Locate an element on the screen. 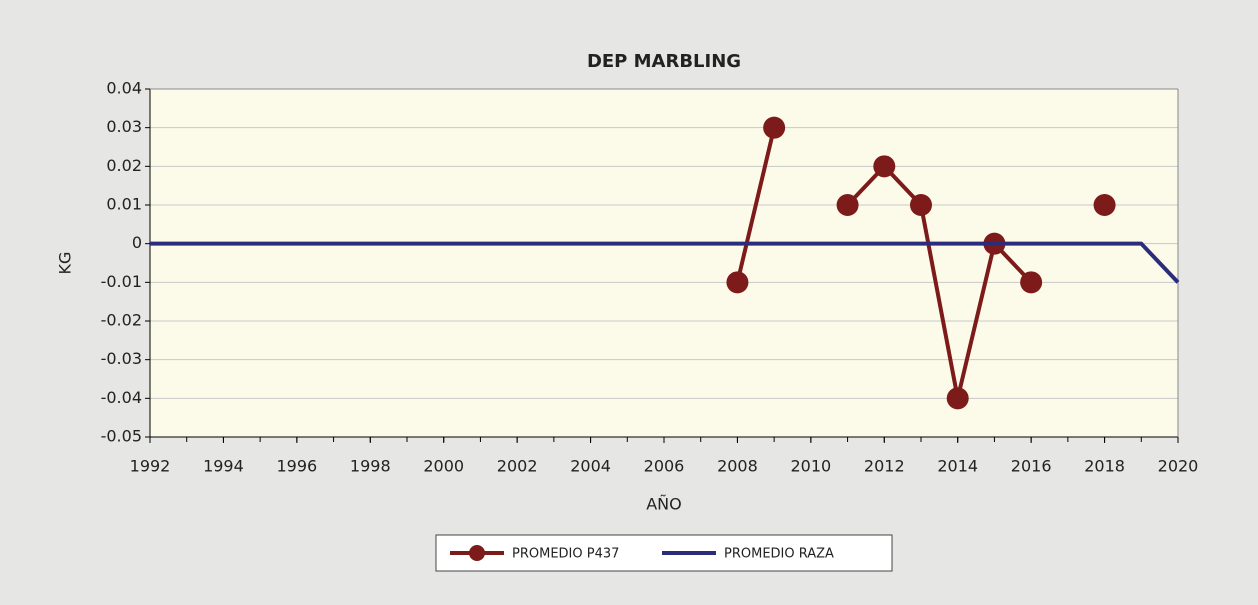 The image size is (1258, 605). y-tick-label: -0.03 is located at coordinates (121, 358).